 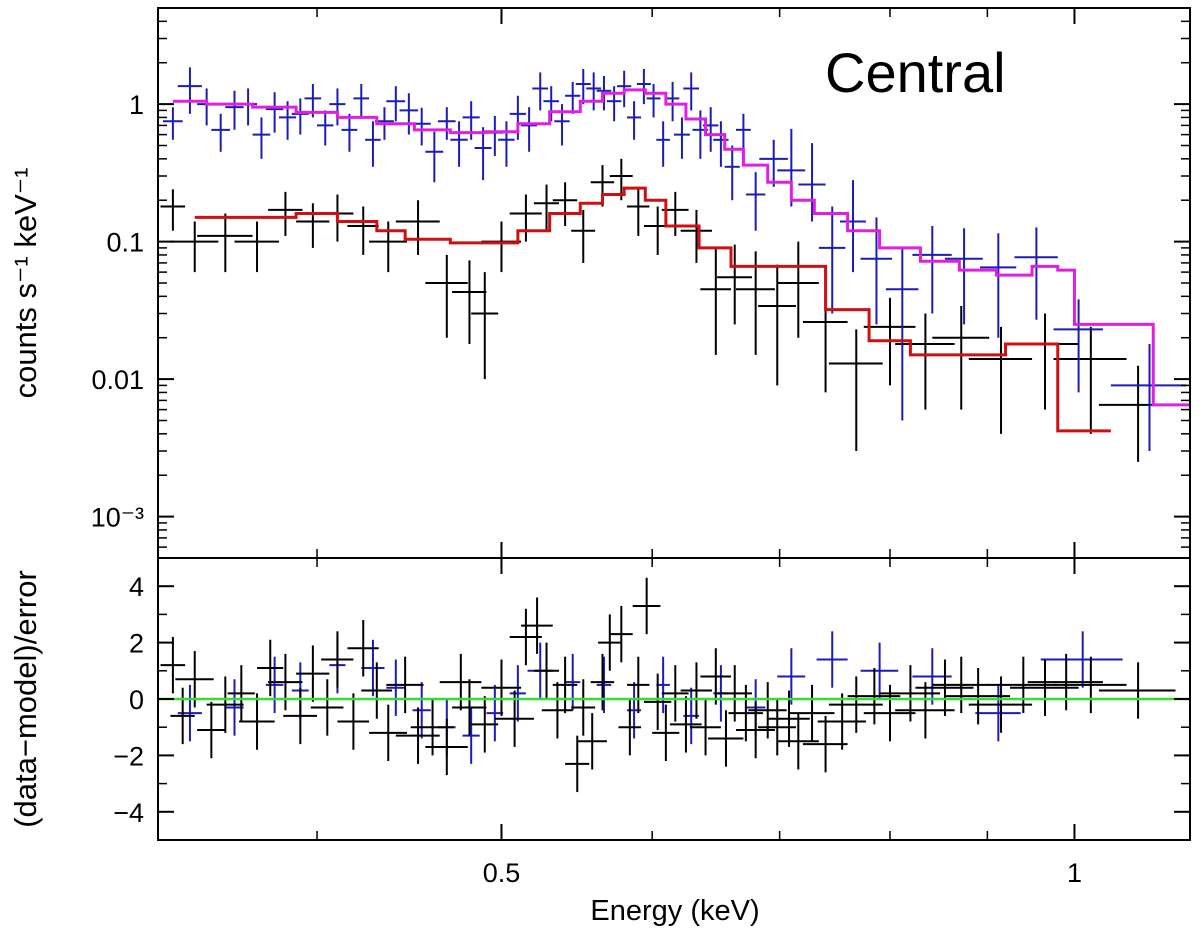 I want to click on x-tick-label: 1, so click(x=1074, y=873).